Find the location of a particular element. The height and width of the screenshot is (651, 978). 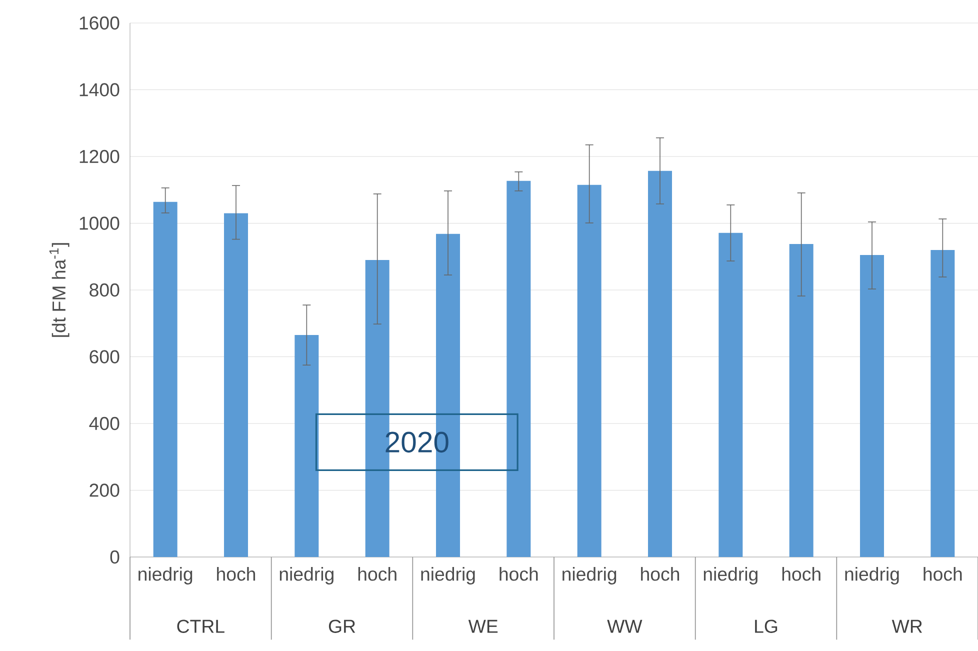

text: WE is located at coordinates (483, 626).